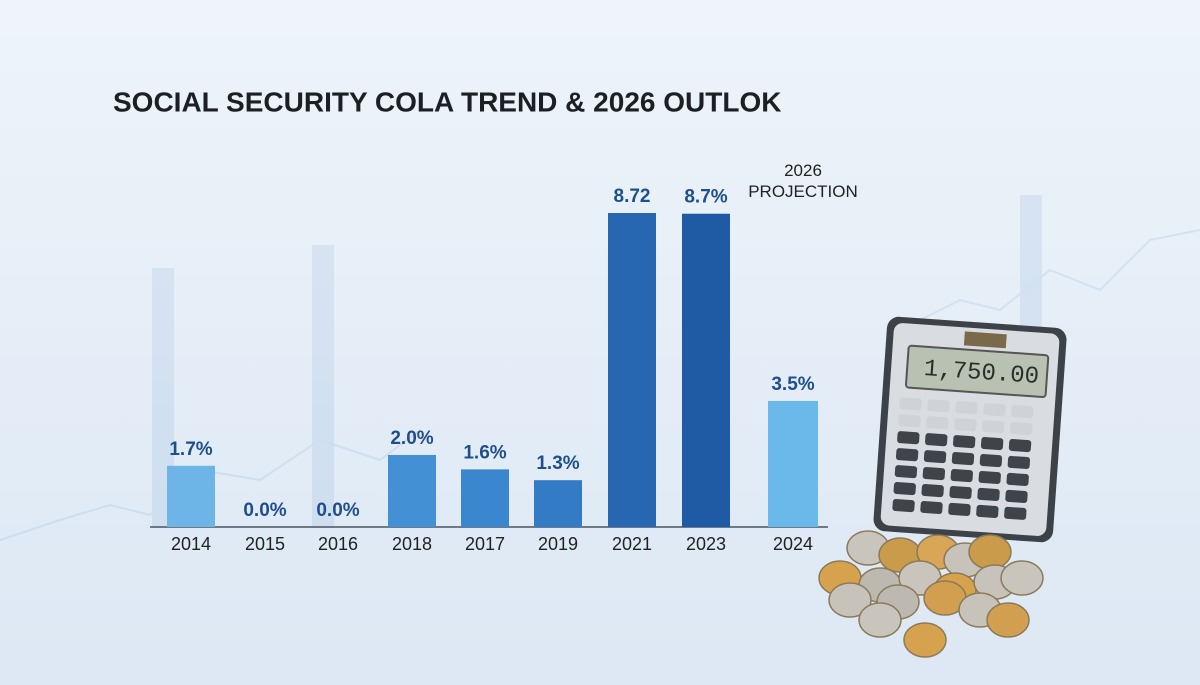 This screenshot has width=1200, height=685. What do you see at coordinates (803, 181) in the screenshot?
I see `projection-note: 2026 PROJECTION` at bounding box center [803, 181].